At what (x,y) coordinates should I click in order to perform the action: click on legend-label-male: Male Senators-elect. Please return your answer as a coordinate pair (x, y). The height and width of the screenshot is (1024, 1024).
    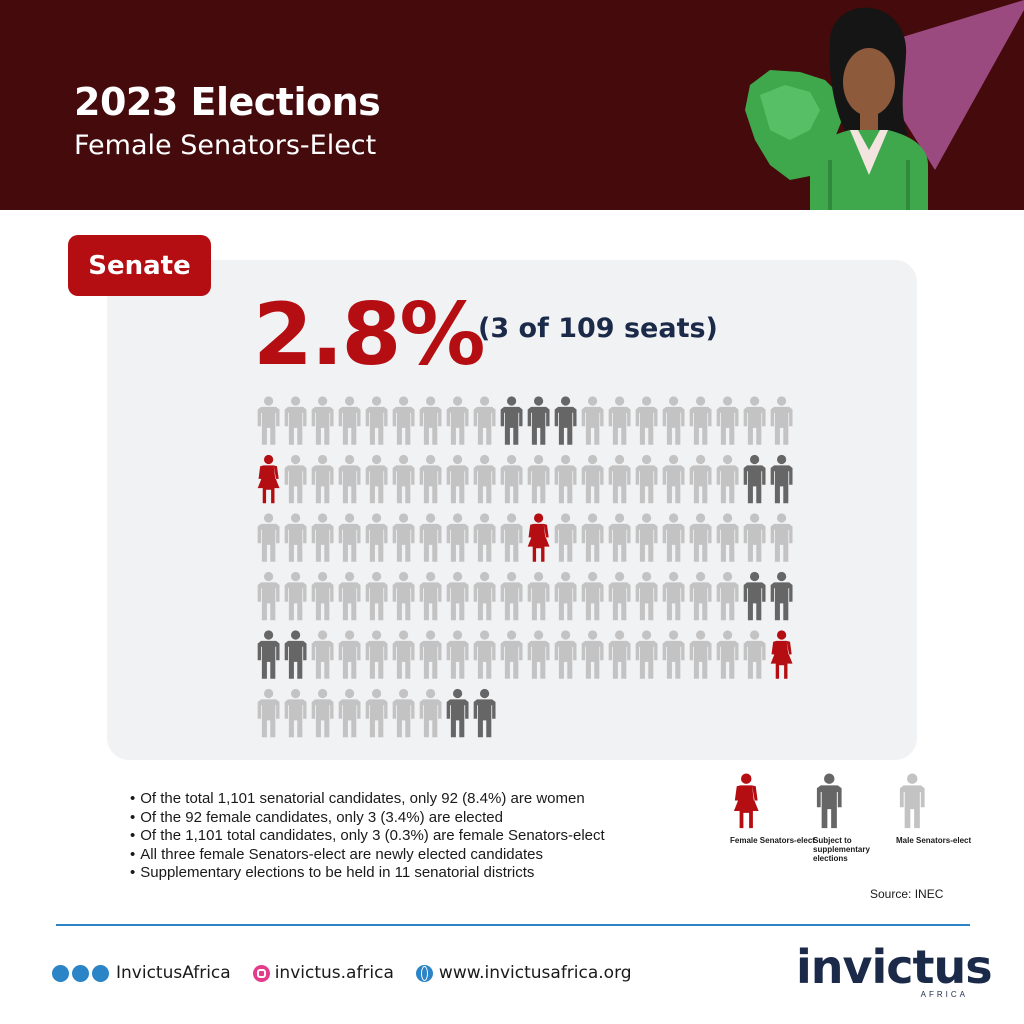
    Looking at the image, I should click on (934, 840).